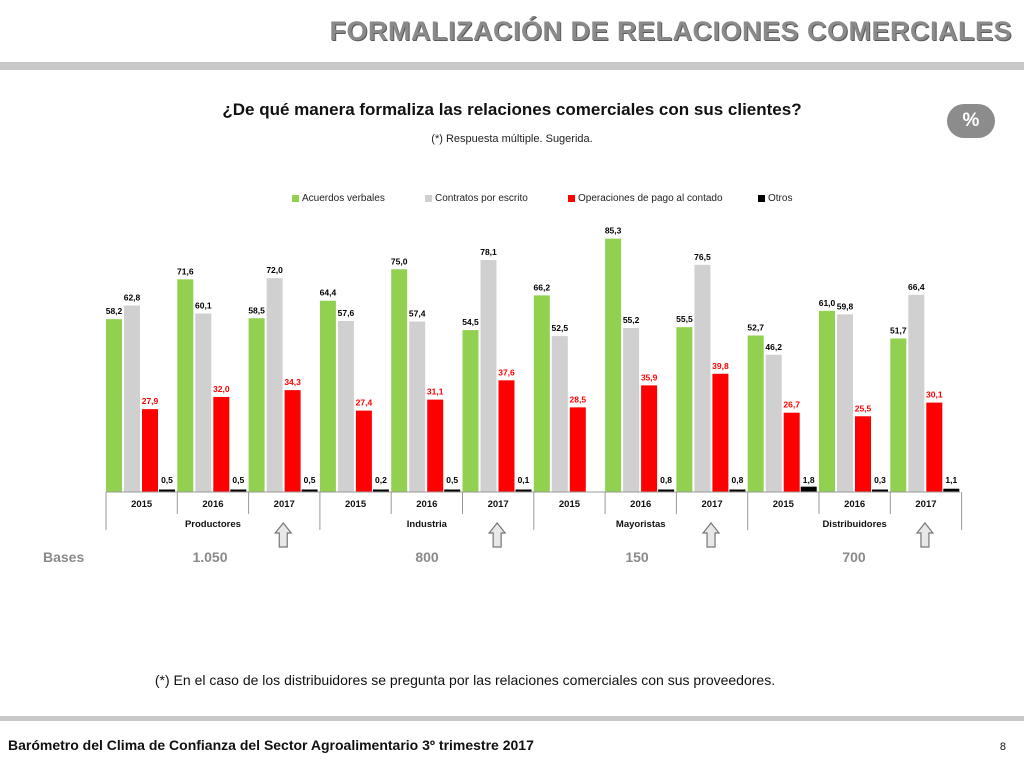  I want to click on data-label-2-8: 55,2, so click(631, 320).